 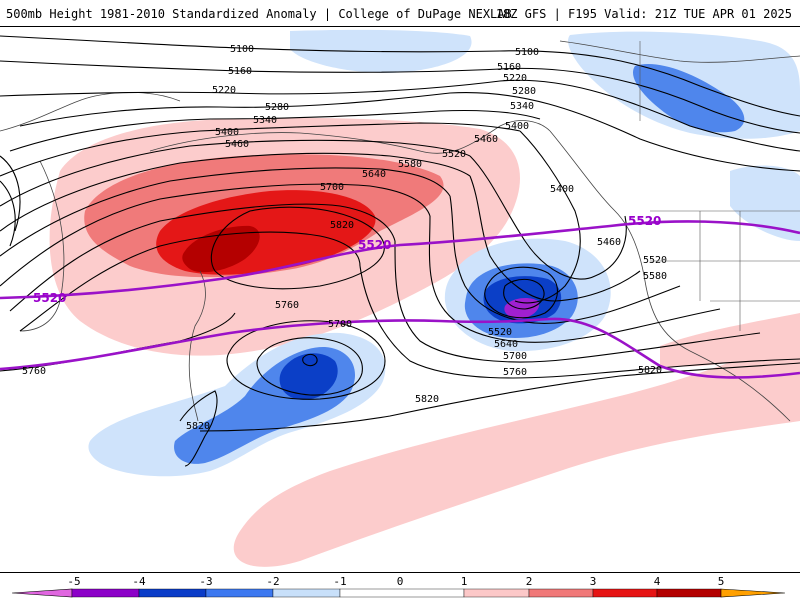 What do you see at coordinates (524, 294) in the screenshot?
I see `contour-low-center` at bounding box center [524, 294].